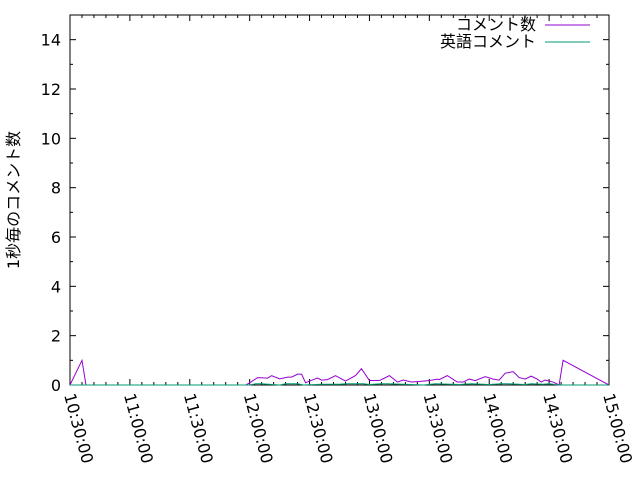  What do you see at coordinates (56, 385) in the screenshot?
I see `y-tick-label: 0` at bounding box center [56, 385].